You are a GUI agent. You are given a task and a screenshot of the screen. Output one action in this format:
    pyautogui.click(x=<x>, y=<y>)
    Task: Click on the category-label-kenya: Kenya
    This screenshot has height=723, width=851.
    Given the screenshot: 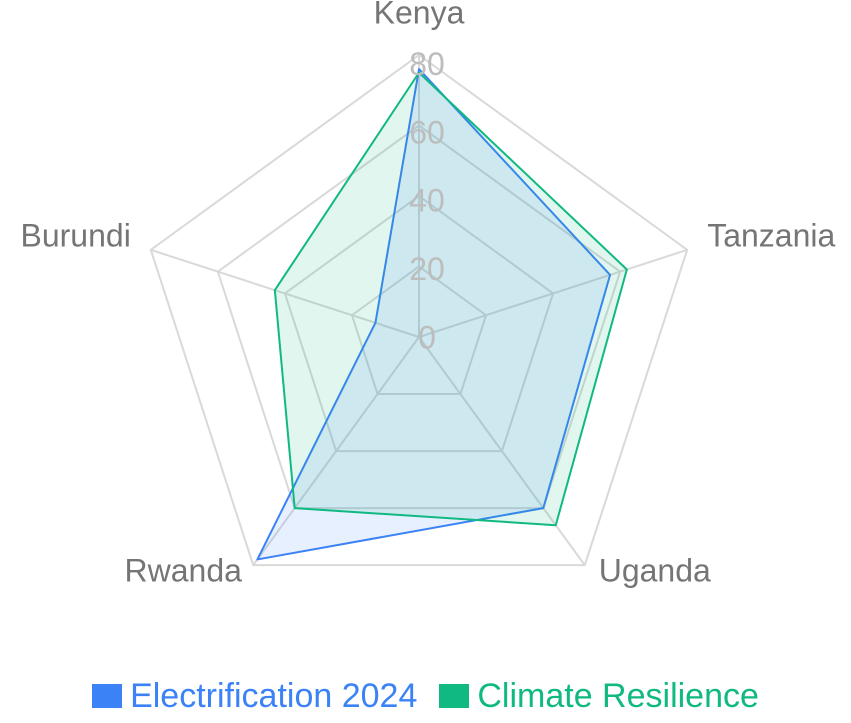 What is the action you would take?
    pyautogui.click(x=419, y=15)
    